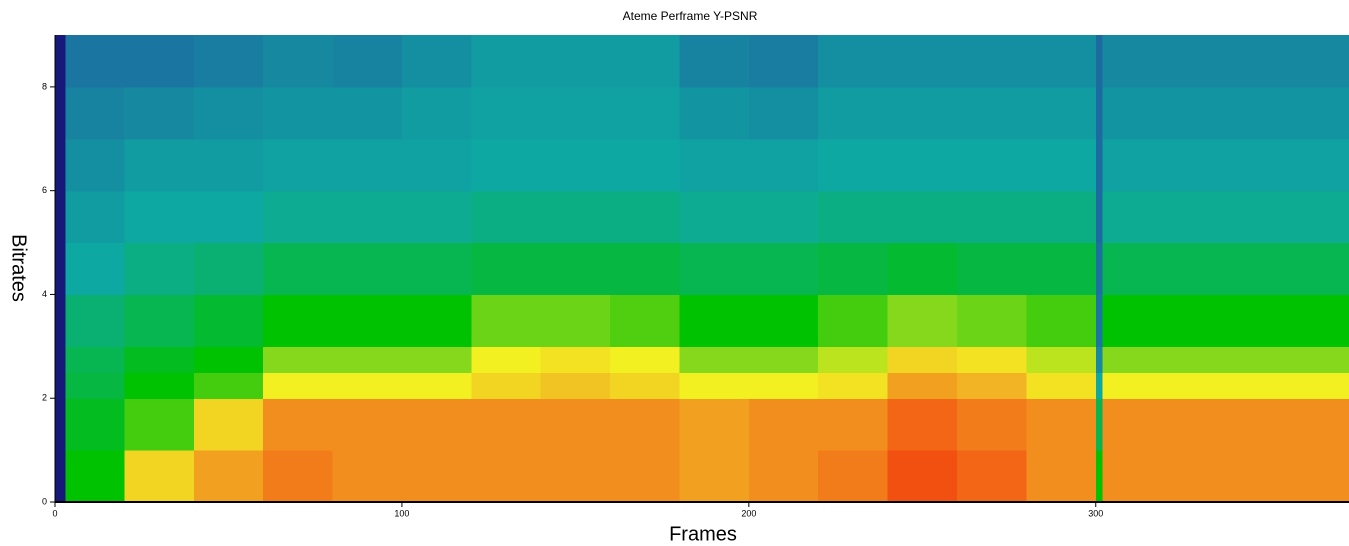 This screenshot has width=1349, height=546. Describe the element at coordinates (44, 86) in the screenshot. I see `y-tick-label: 8` at that location.